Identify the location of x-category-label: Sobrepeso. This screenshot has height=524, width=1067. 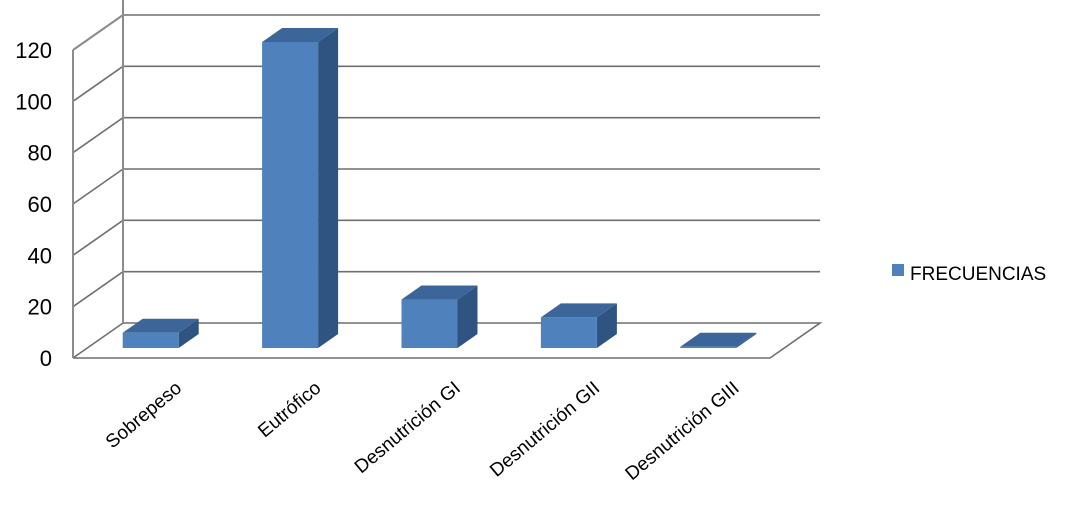
(144, 415).